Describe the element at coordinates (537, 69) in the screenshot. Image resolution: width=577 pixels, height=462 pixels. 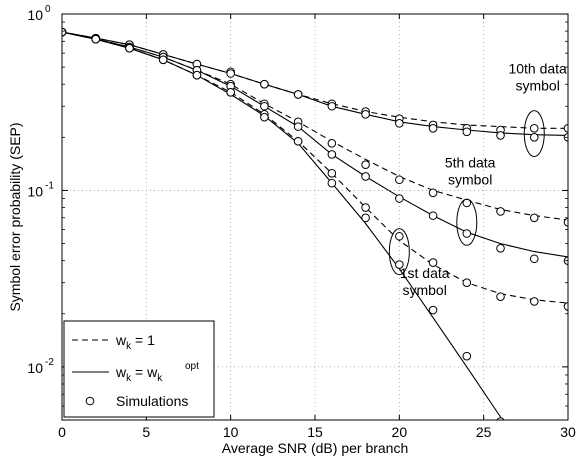
I see `annotation-label: 10th data` at that location.